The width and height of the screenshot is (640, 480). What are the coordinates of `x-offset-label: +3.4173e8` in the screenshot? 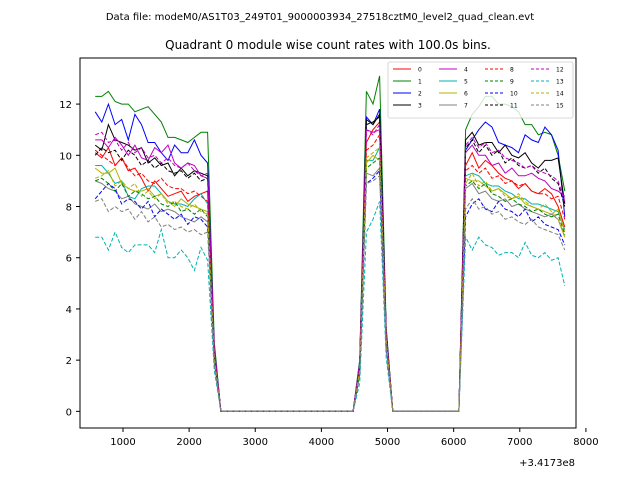 It's located at (547, 463).